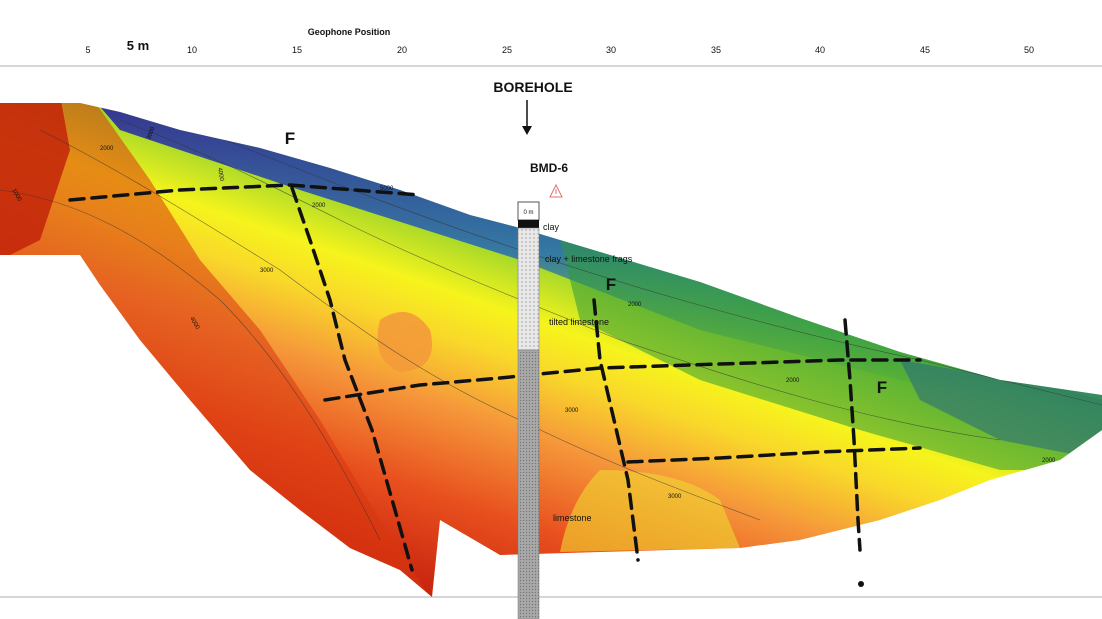 This screenshot has width=1102, height=619. I want to click on arrow-down-icon, so click(527, 130).